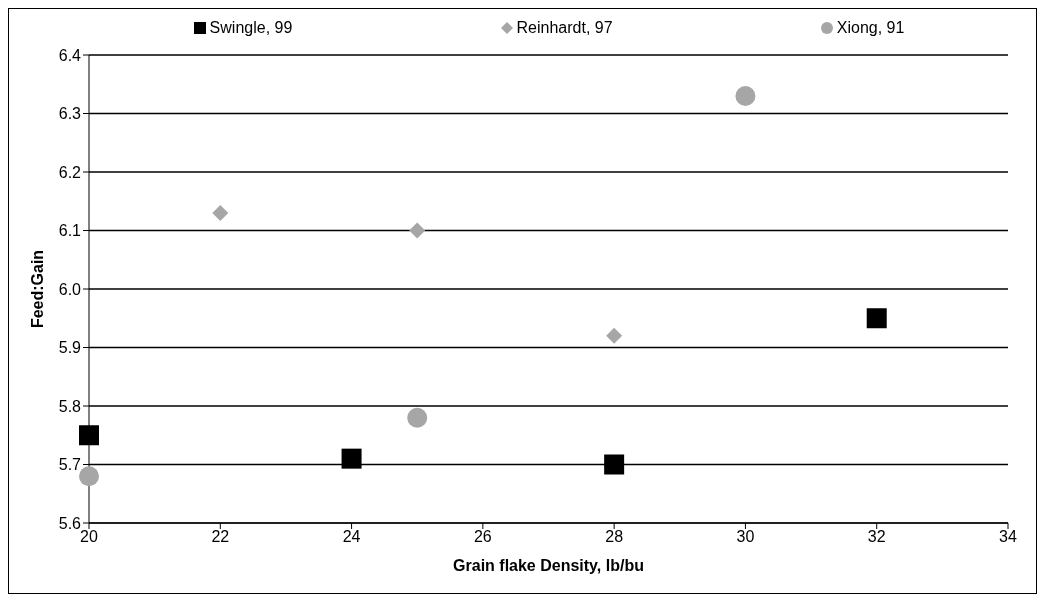 The image size is (1045, 602). Describe the element at coordinates (70, 406) in the screenshot. I see `y-tick-label: 5.8` at that location.